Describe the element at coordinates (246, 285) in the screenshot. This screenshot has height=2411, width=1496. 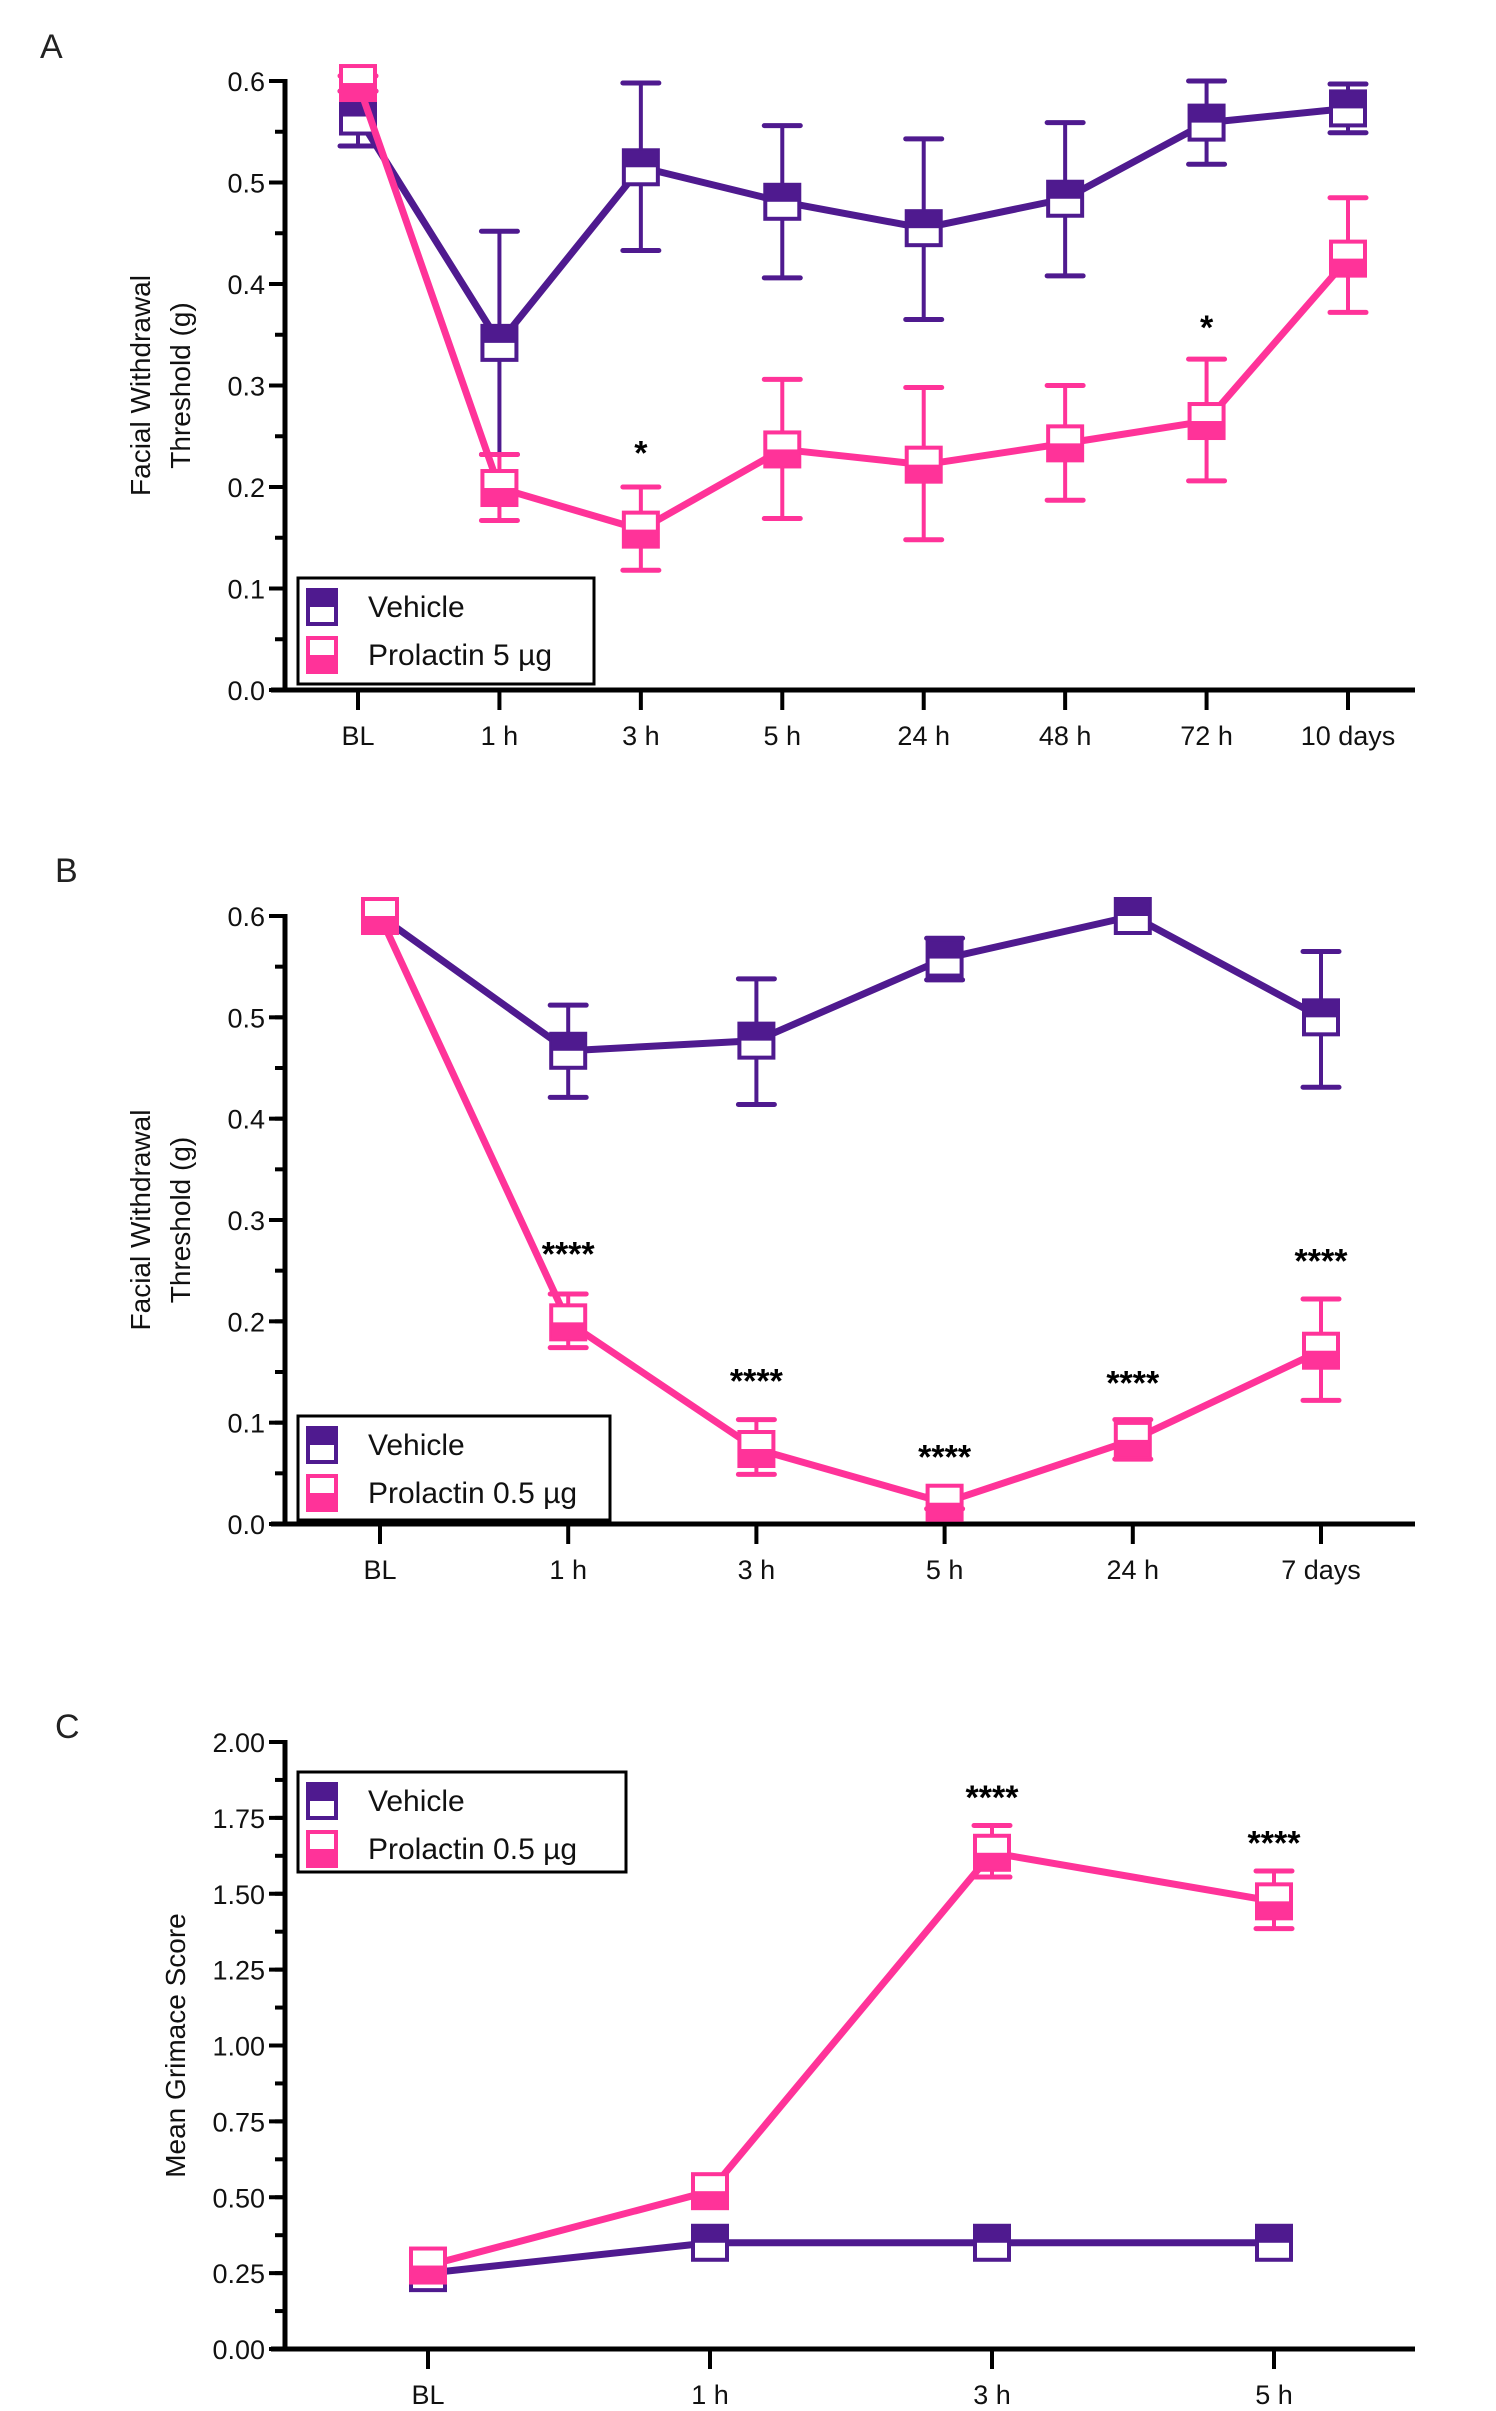
I see `y-tick-label: 0.4` at that location.